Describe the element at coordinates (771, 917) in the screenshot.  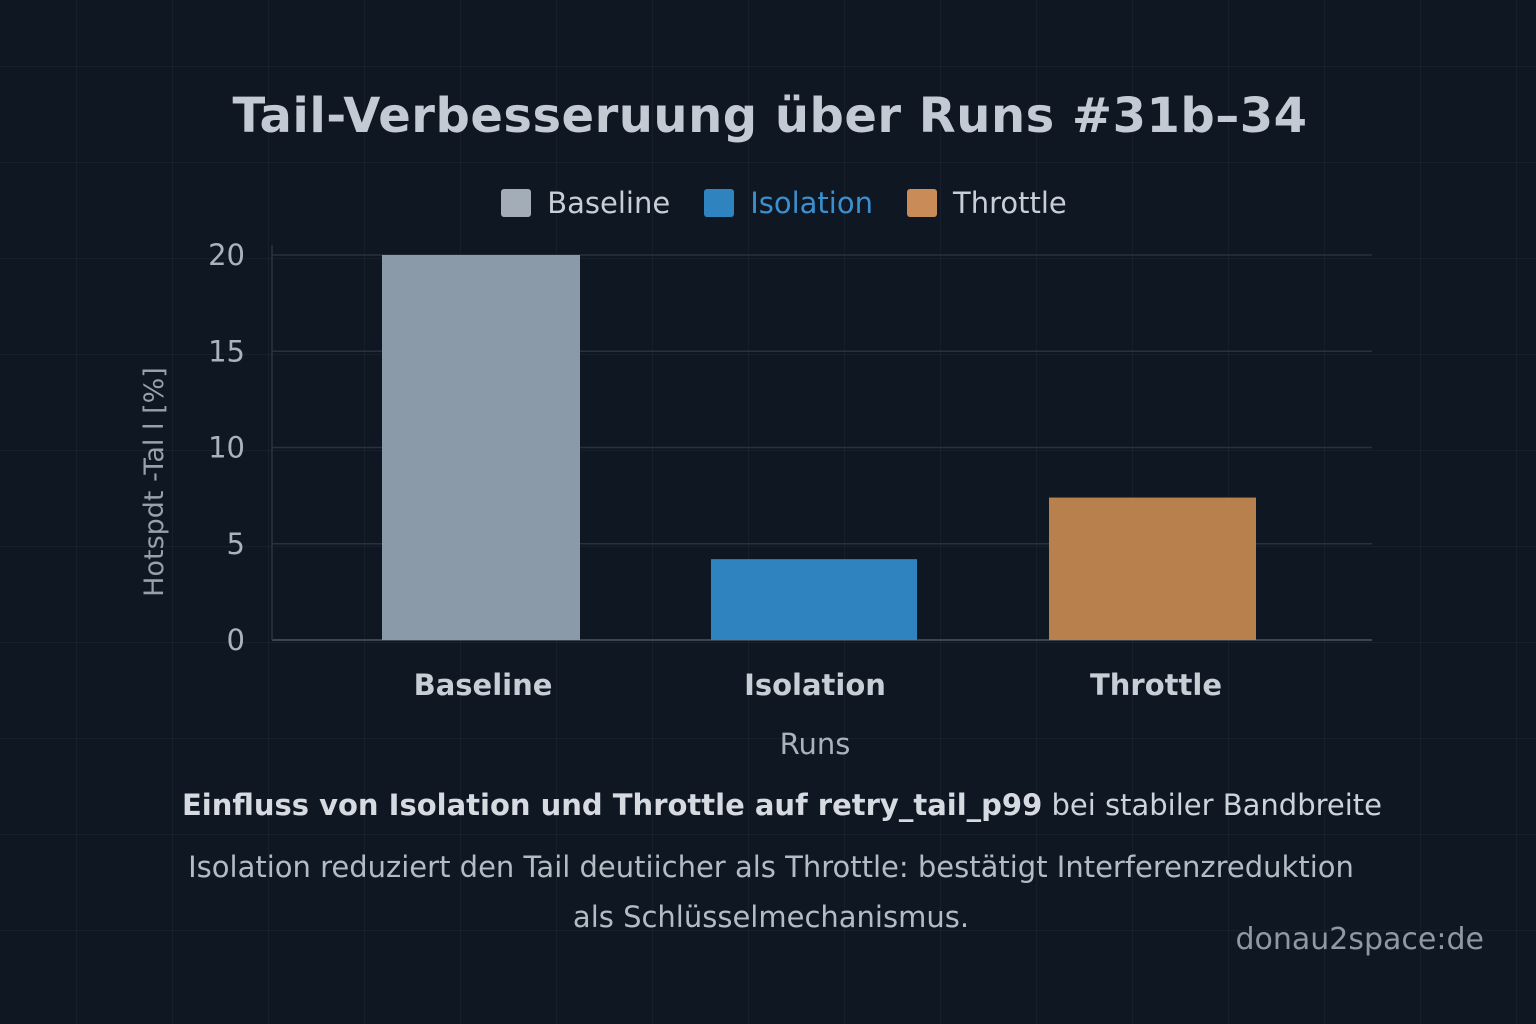
I see `caption-line-3: als Schlüsselmechanismus.` at that location.